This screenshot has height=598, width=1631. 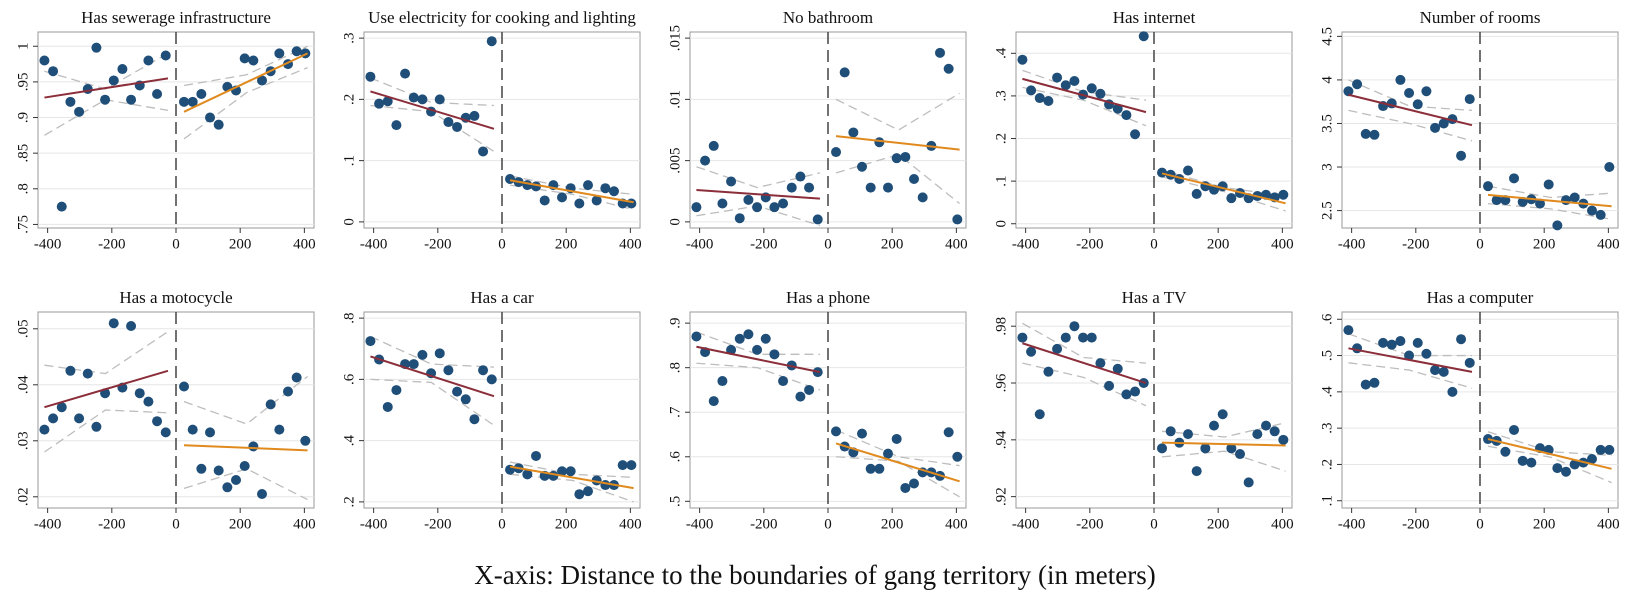 What do you see at coordinates (1327, 167) in the screenshot?
I see `y-tick-label: 3` at bounding box center [1327, 167].